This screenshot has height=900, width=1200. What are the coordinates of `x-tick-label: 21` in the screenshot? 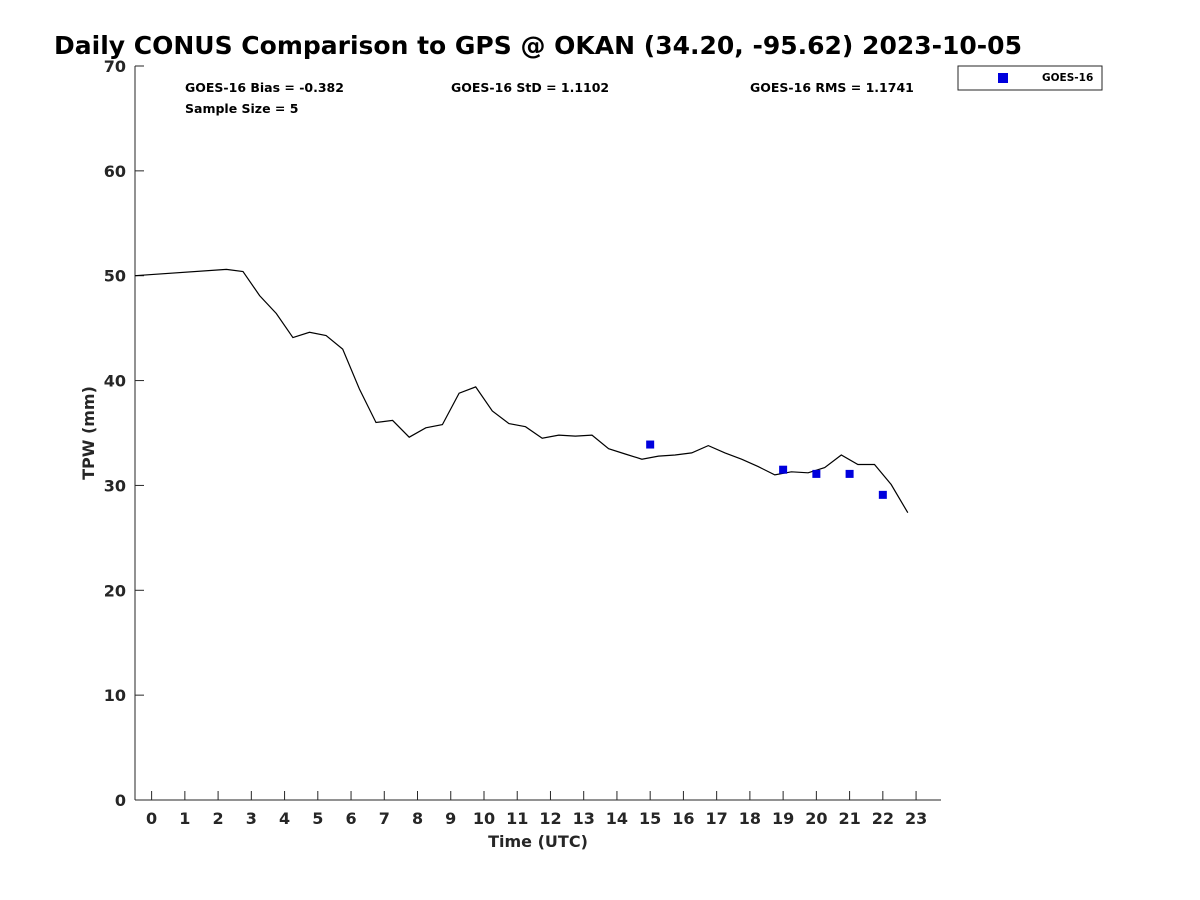 It's located at (849, 818).